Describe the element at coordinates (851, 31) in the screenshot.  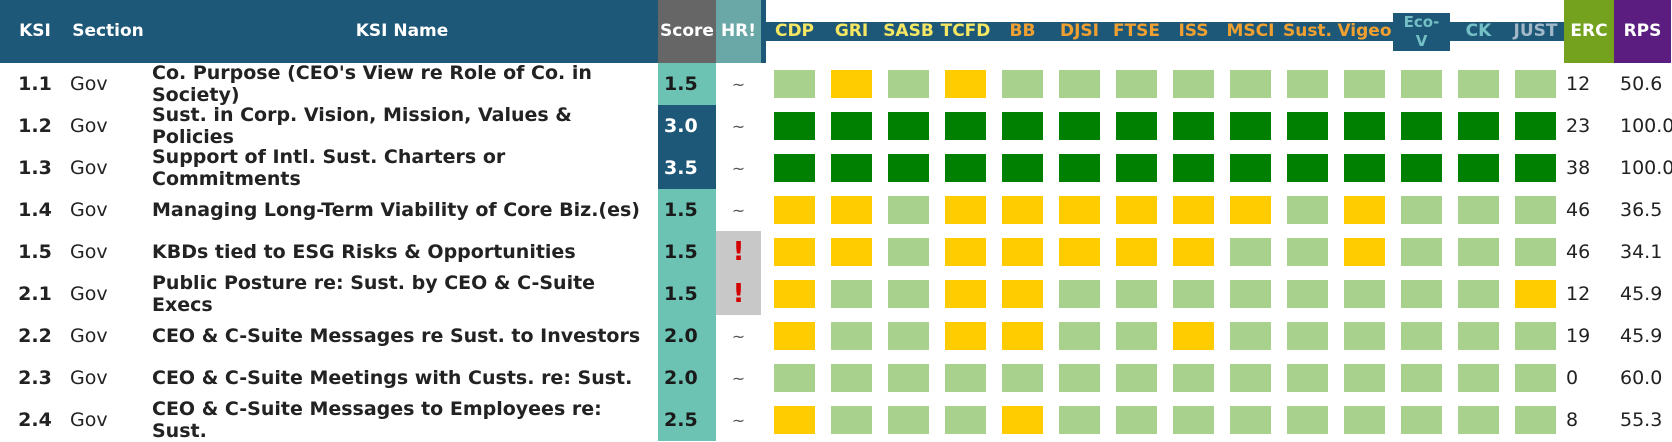
I see `header-framework-gri: GRI` at that location.